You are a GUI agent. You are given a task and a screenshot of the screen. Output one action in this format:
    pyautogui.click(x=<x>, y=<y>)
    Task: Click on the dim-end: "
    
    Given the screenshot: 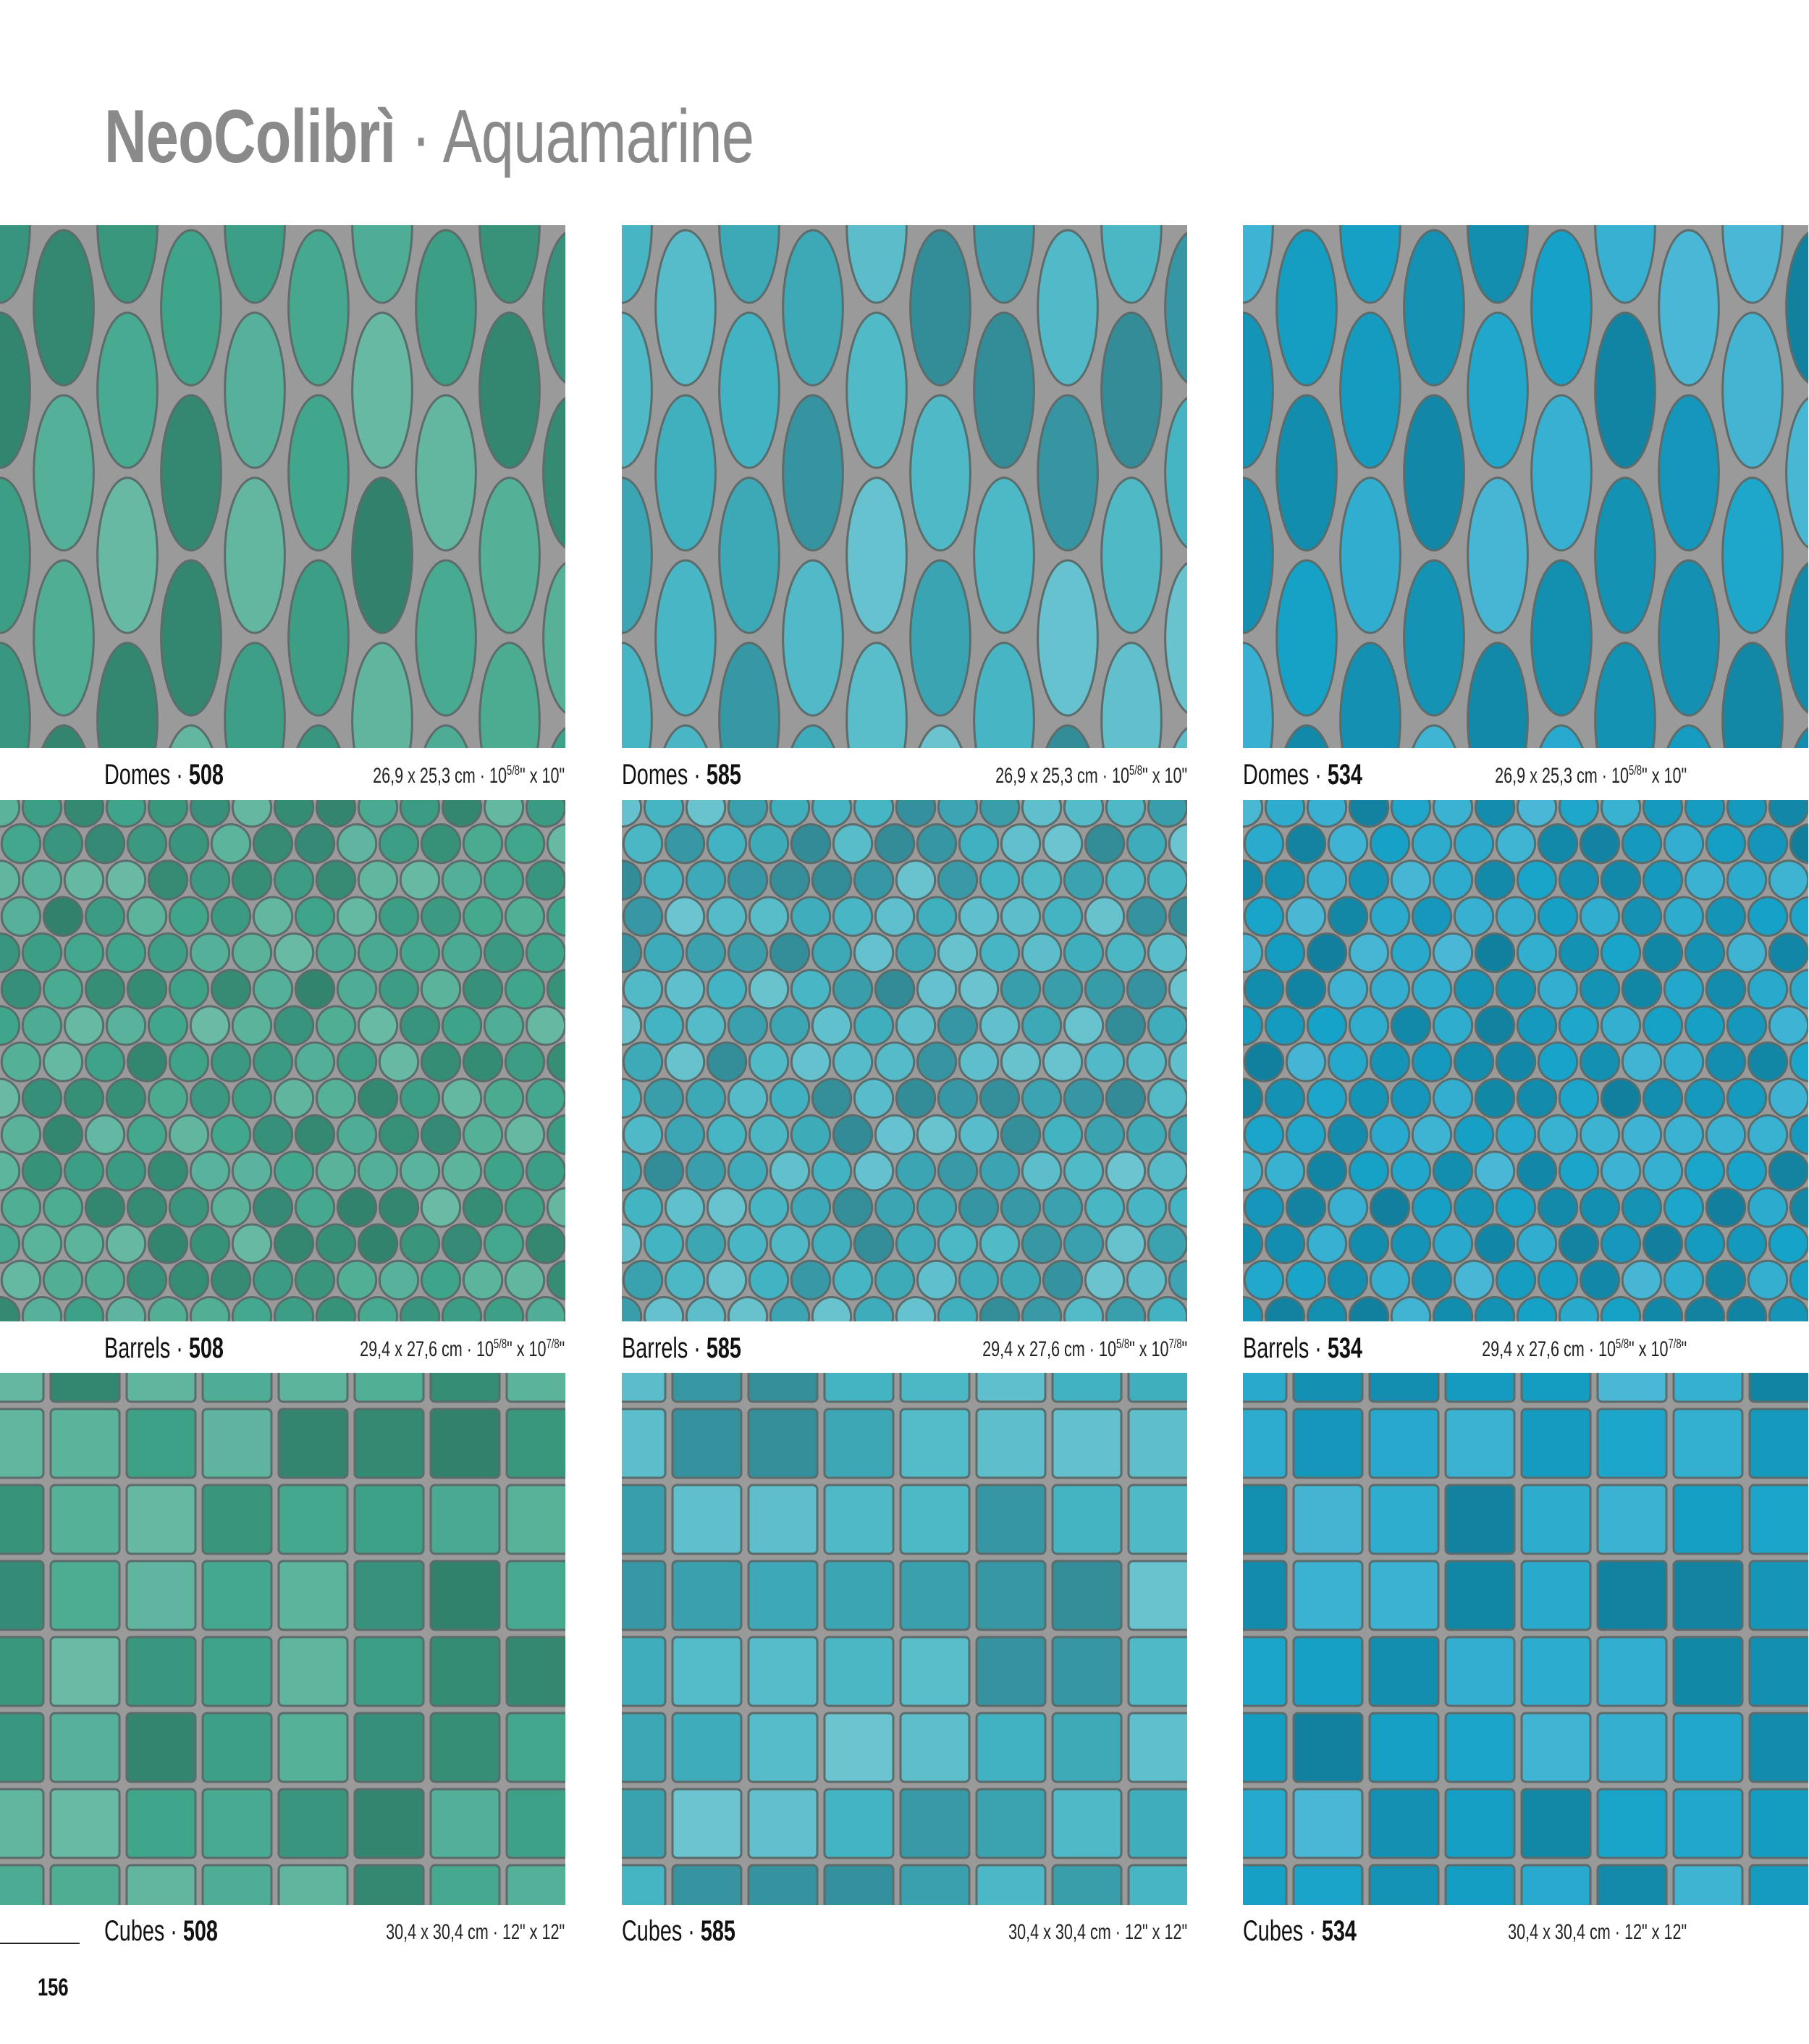 What is the action you would take?
    pyautogui.click(x=1184, y=1349)
    